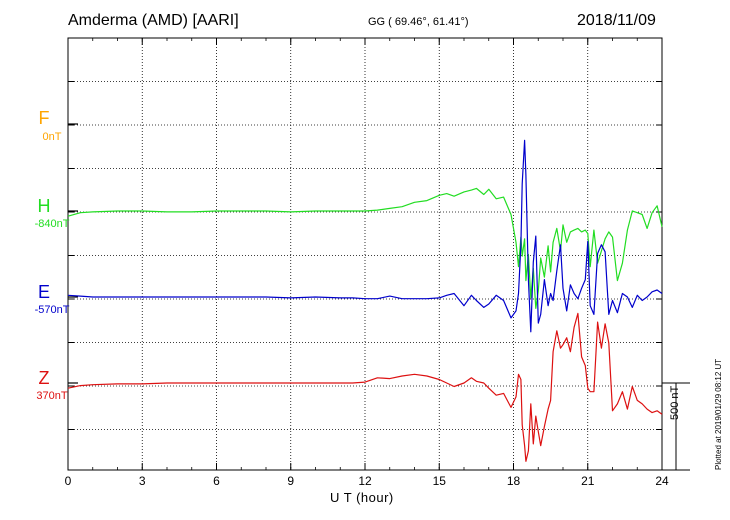  Describe the element at coordinates (216, 481) in the screenshot. I see `x-tick-label: 6` at that location.